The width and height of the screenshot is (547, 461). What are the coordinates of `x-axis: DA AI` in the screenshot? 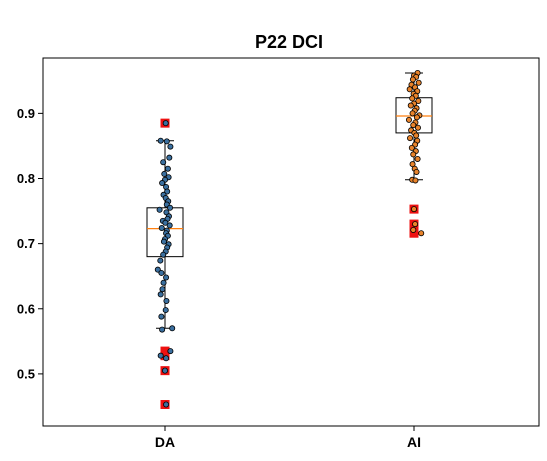 It's located at (288, 438).